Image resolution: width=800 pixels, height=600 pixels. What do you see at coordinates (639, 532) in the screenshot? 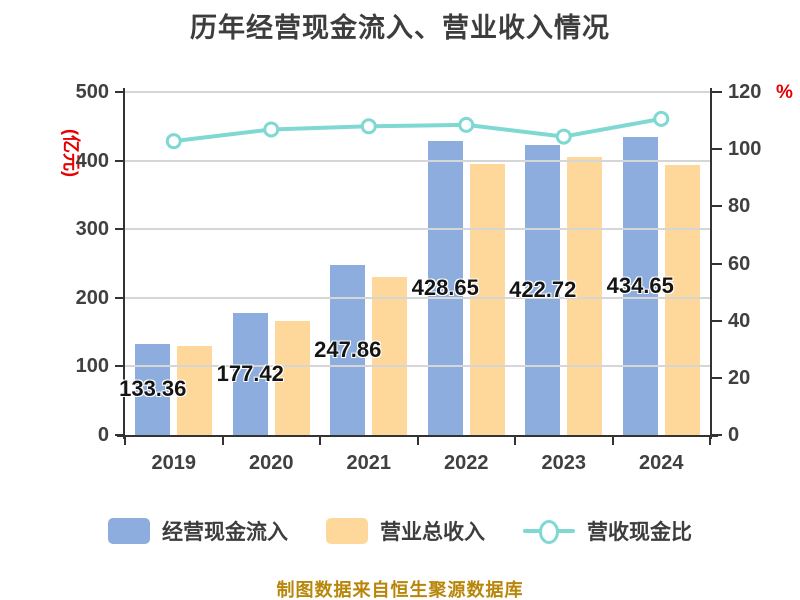
I see `legend-label: 营收现金比` at bounding box center [639, 532].